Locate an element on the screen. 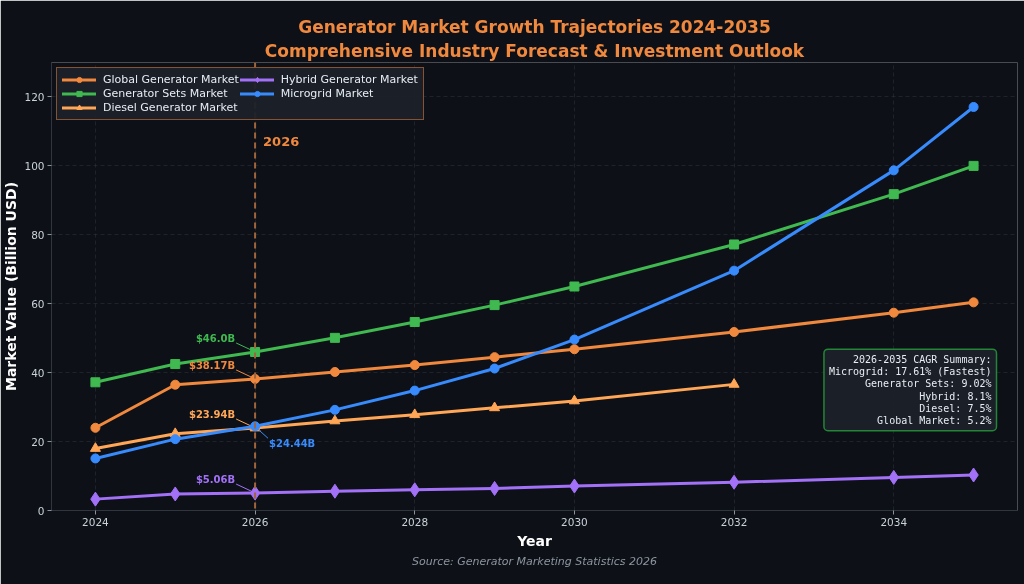  data-label: $5.06B is located at coordinates (215, 480).